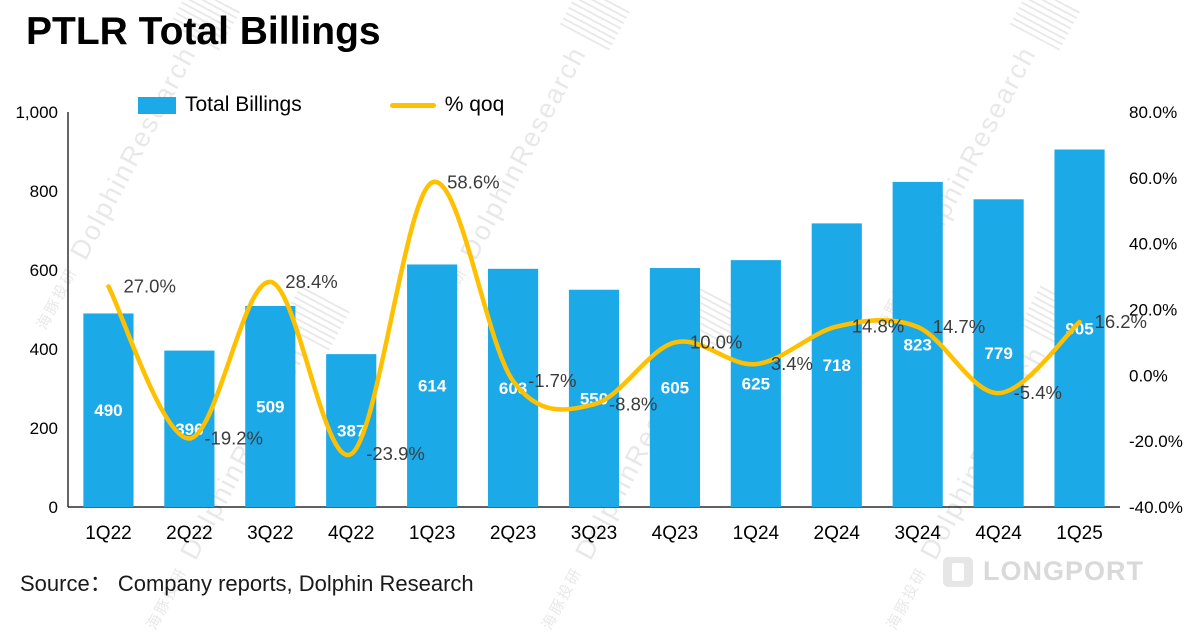  Describe the element at coordinates (716, 341) in the screenshot. I see `svg-text: 10.0%` at that location.